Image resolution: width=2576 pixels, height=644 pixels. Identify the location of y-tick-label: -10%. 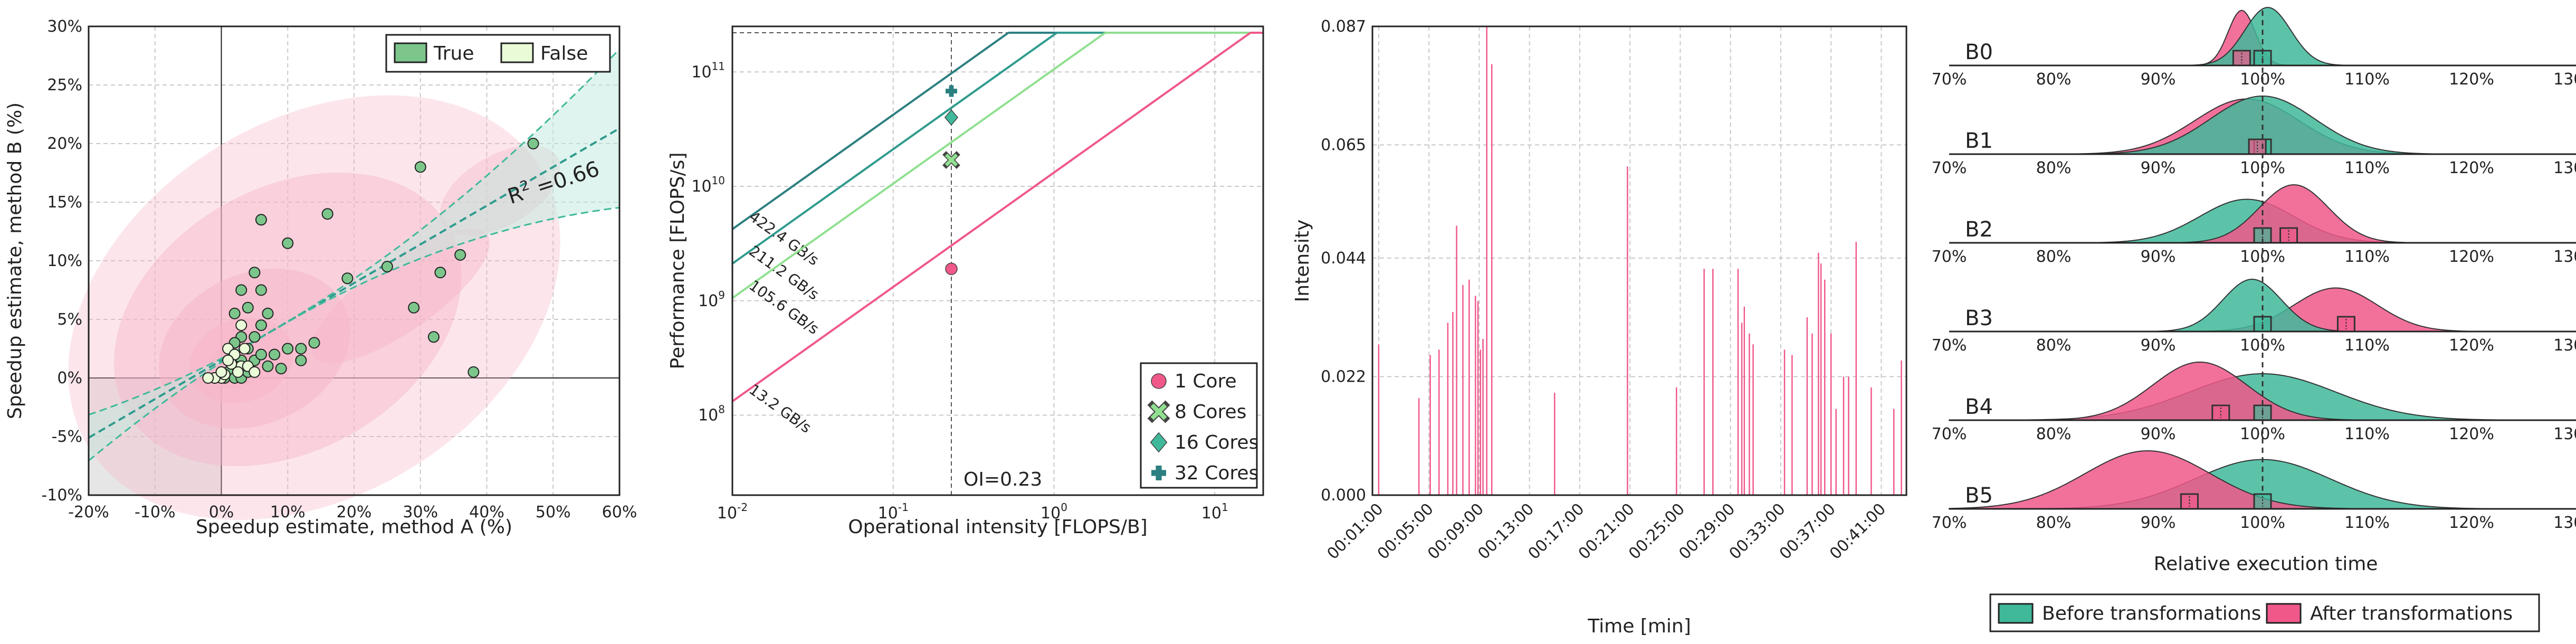
(61, 495).